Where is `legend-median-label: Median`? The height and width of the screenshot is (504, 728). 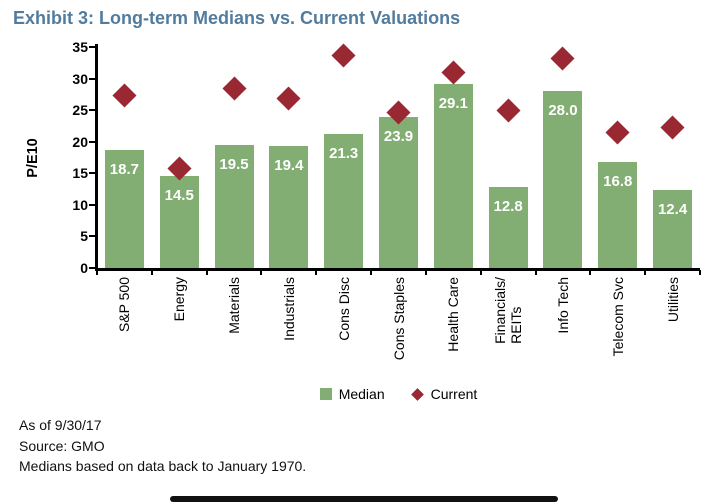
legend-median-label: Median is located at coordinates (361, 394).